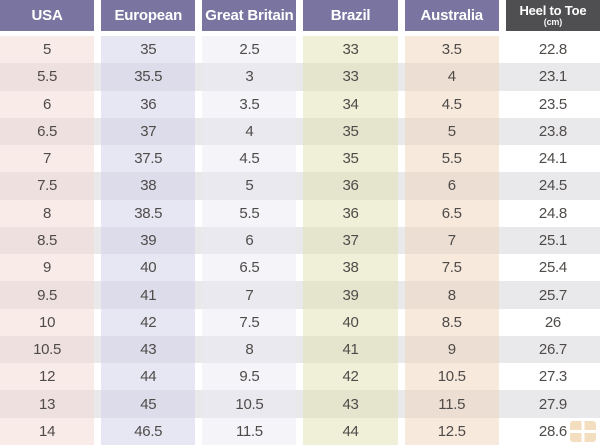 The height and width of the screenshot is (445, 600). Describe the element at coordinates (552, 186) in the screenshot. I see `table-cell: 24.5` at that location.